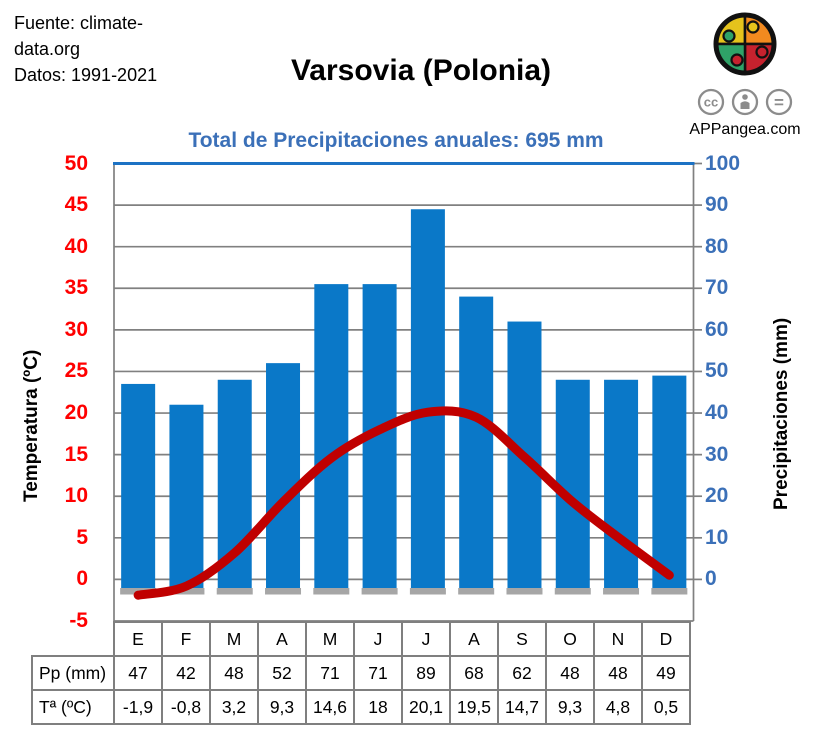 This screenshot has width=817, height=745. What do you see at coordinates (711, 579) in the screenshot?
I see `precipitation-tick-label: 0` at bounding box center [711, 579].